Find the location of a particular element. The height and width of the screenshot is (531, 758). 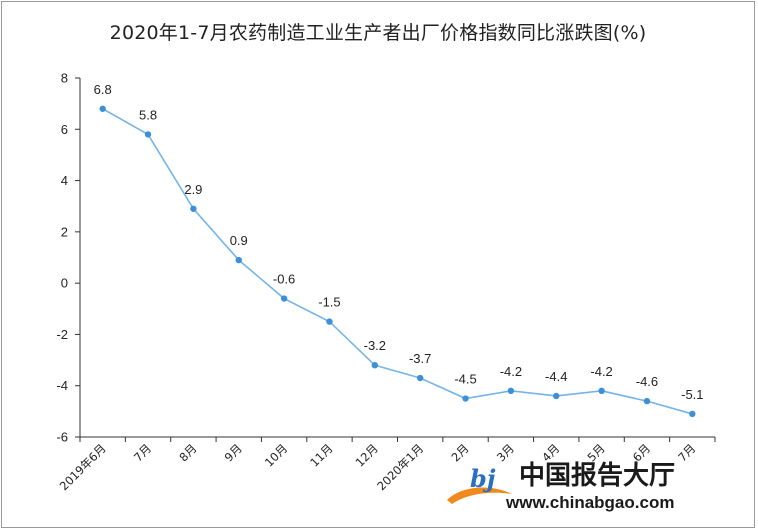

data-label: -4.5 is located at coordinates (465, 379).